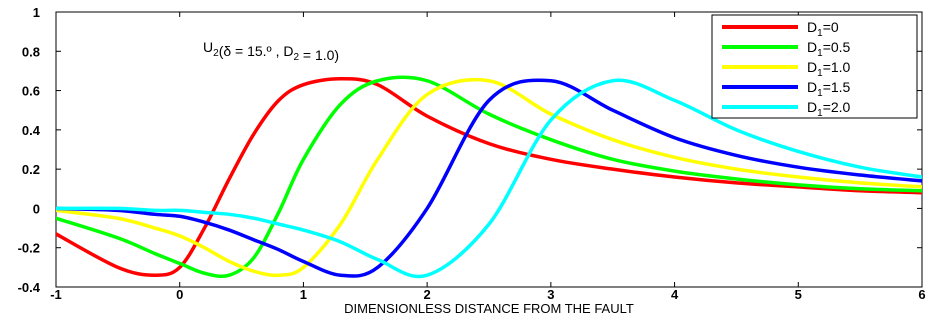 This screenshot has width=926, height=320. Describe the element at coordinates (829, 69) in the screenshot. I see `legend-label: D1=1.0` at that location.